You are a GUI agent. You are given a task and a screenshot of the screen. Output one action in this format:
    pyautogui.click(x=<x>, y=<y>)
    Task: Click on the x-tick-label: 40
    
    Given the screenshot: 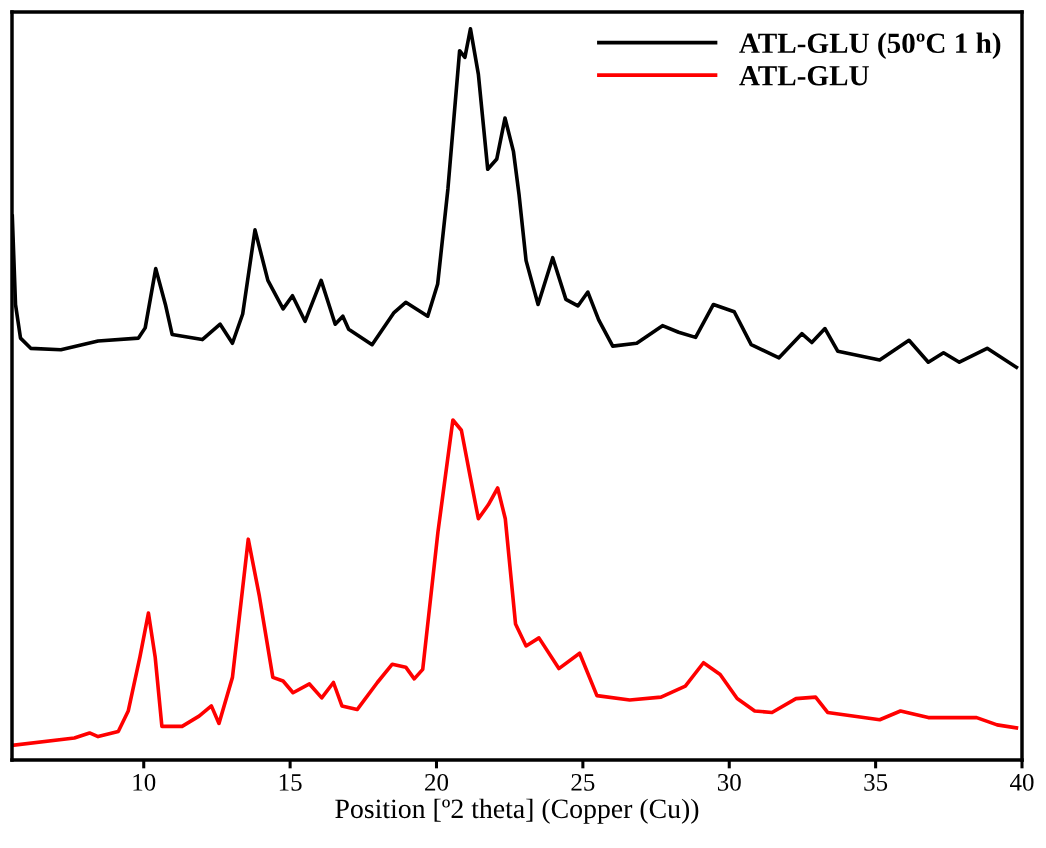 What is the action you would take?
    pyautogui.click(x=1021, y=782)
    